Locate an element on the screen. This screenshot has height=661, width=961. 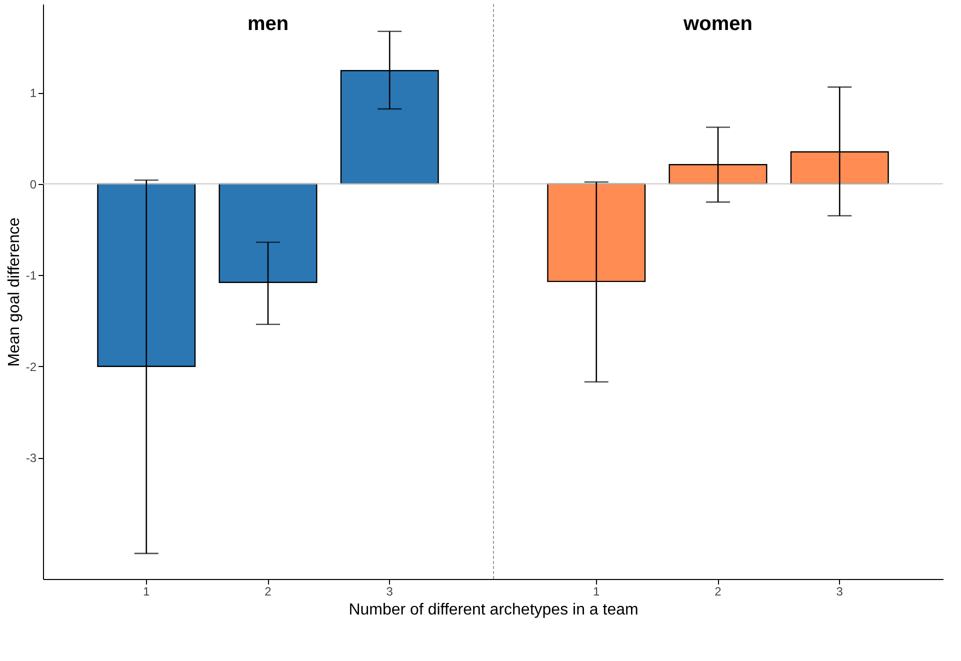
y-tick-label: -3 is located at coordinates (31, 458).